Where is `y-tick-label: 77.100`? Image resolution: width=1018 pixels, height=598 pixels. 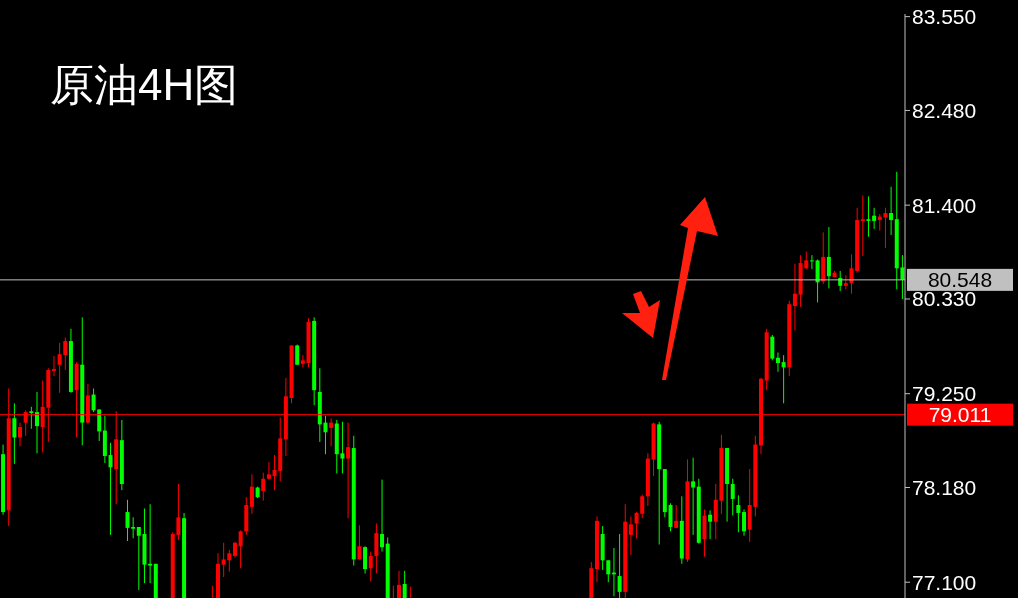
y-tick-label: 77.100 is located at coordinates (944, 582).